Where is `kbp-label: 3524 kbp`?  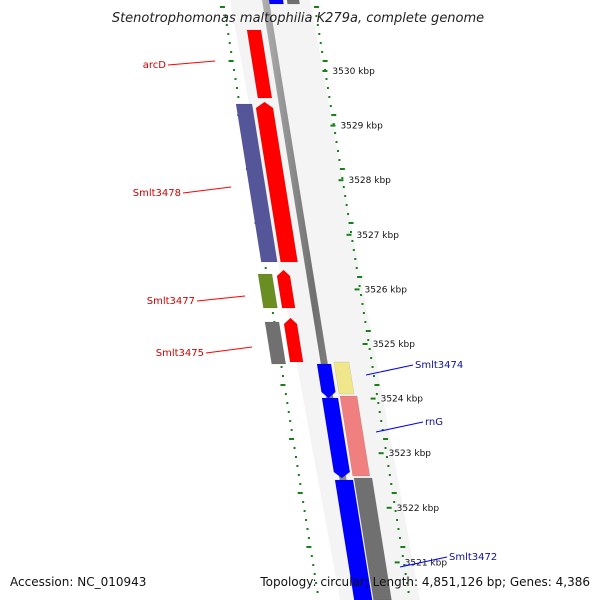
kbp-label: 3524 kbp is located at coordinates (402, 400).